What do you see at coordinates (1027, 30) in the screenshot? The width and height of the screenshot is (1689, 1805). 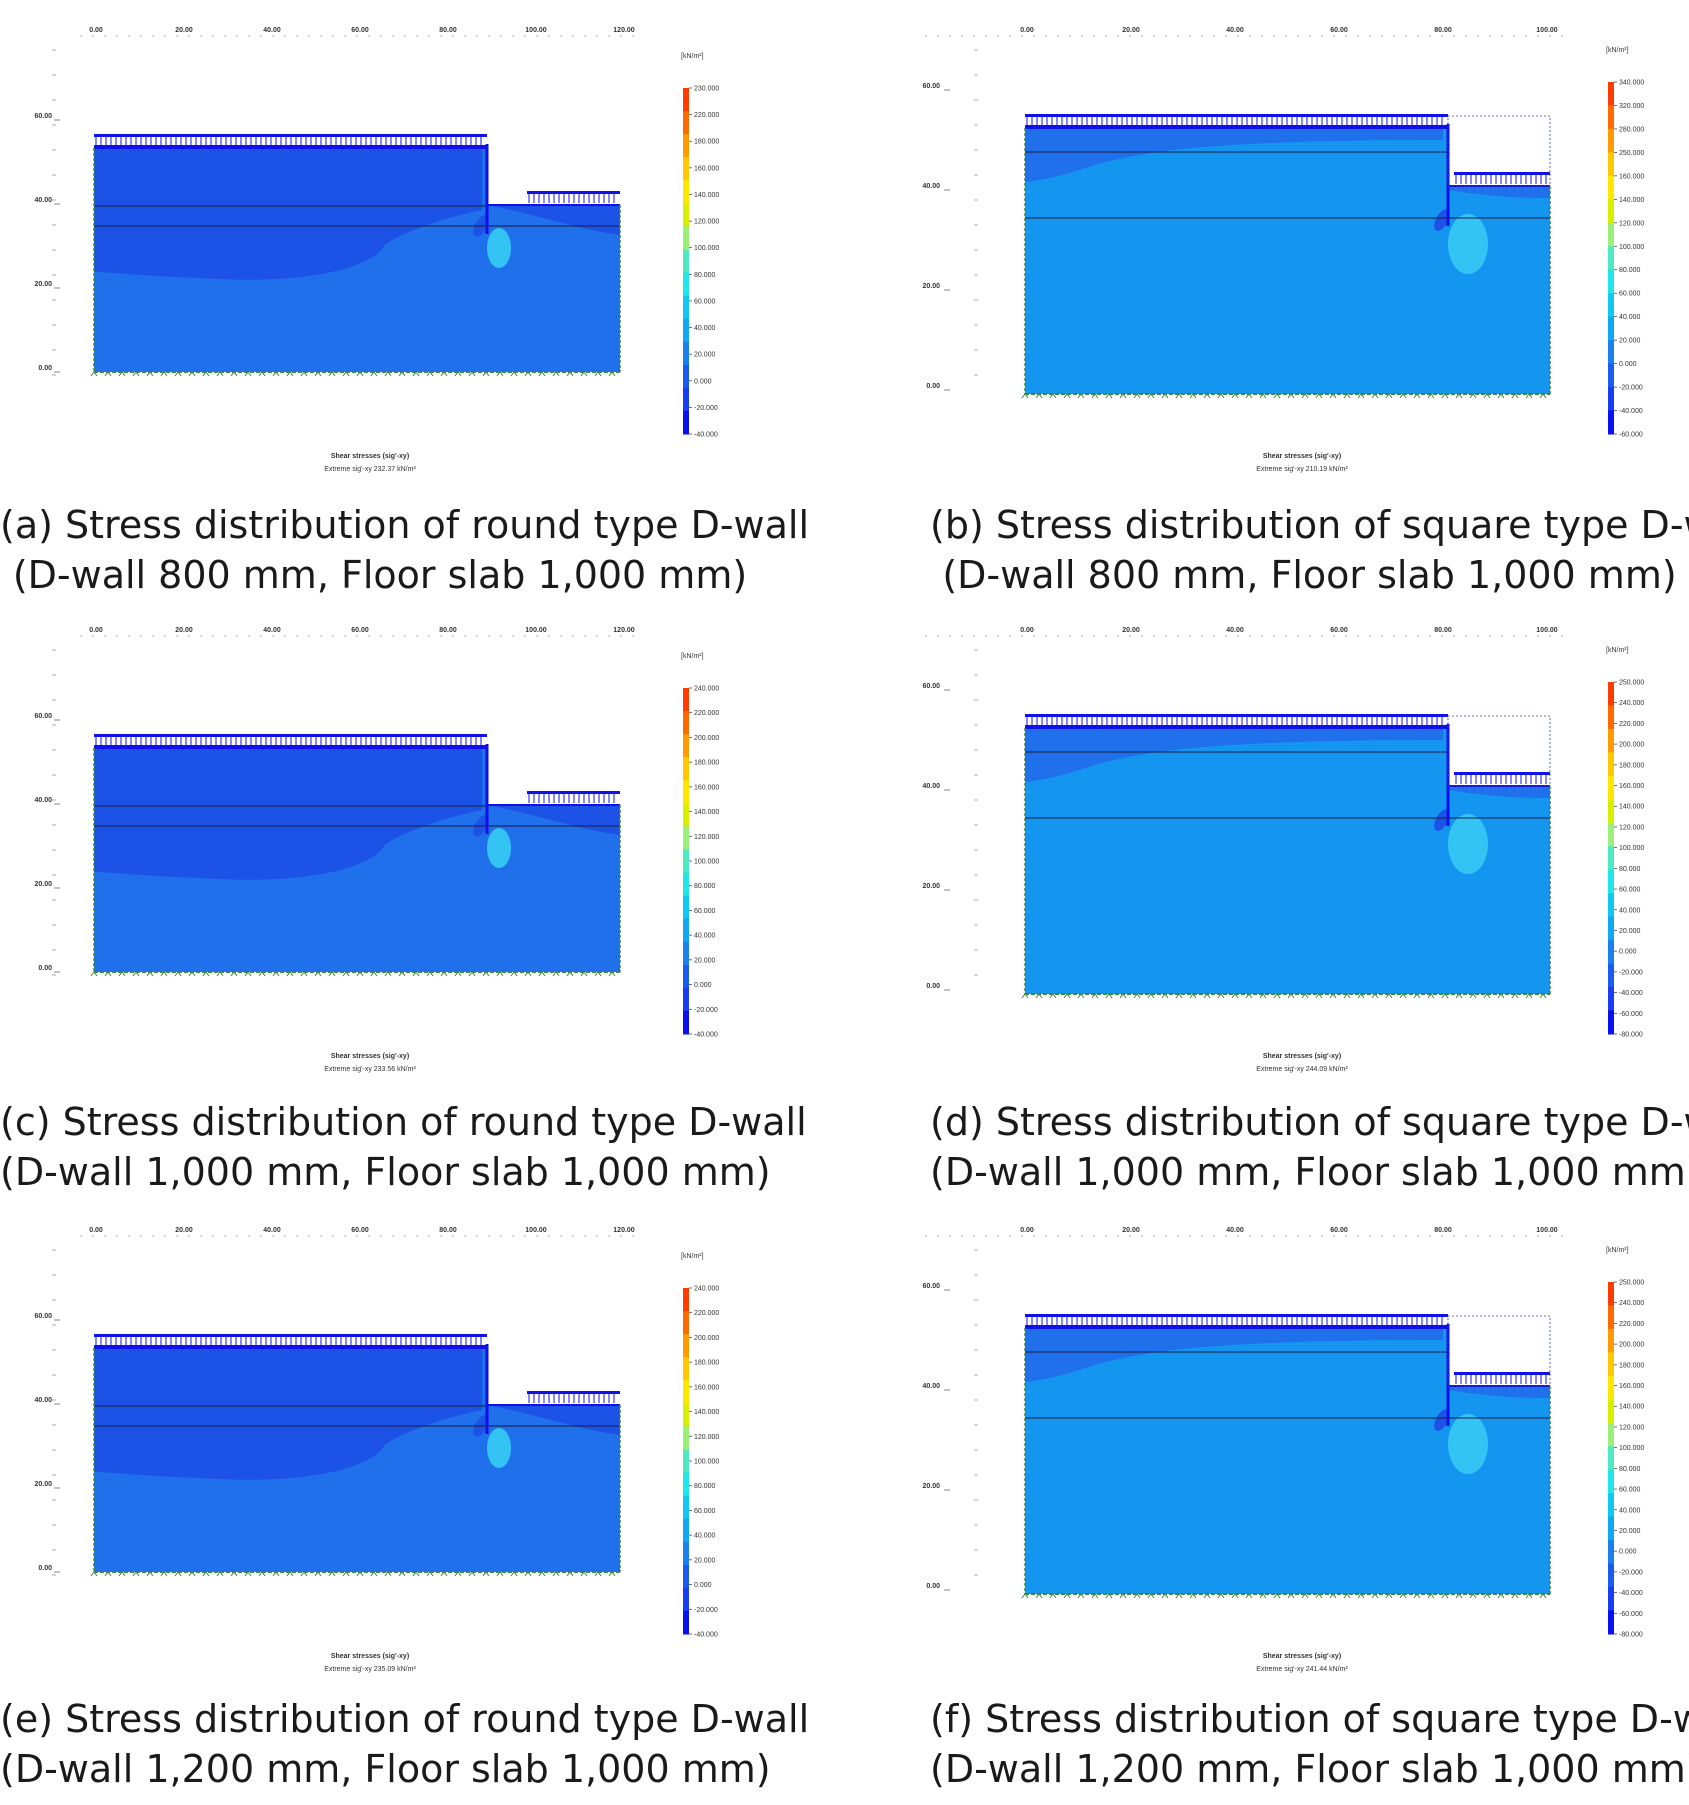 I see `x-tick-b-0: 0.00` at bounding box center [1027, 30].